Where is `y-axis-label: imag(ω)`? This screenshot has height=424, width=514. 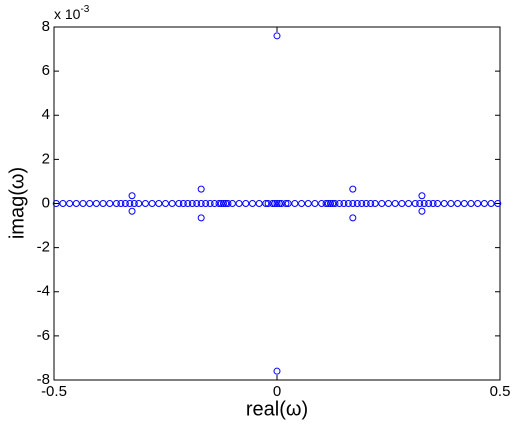
y-axis-label: imag(ω) is located at coordinates (17, 203).